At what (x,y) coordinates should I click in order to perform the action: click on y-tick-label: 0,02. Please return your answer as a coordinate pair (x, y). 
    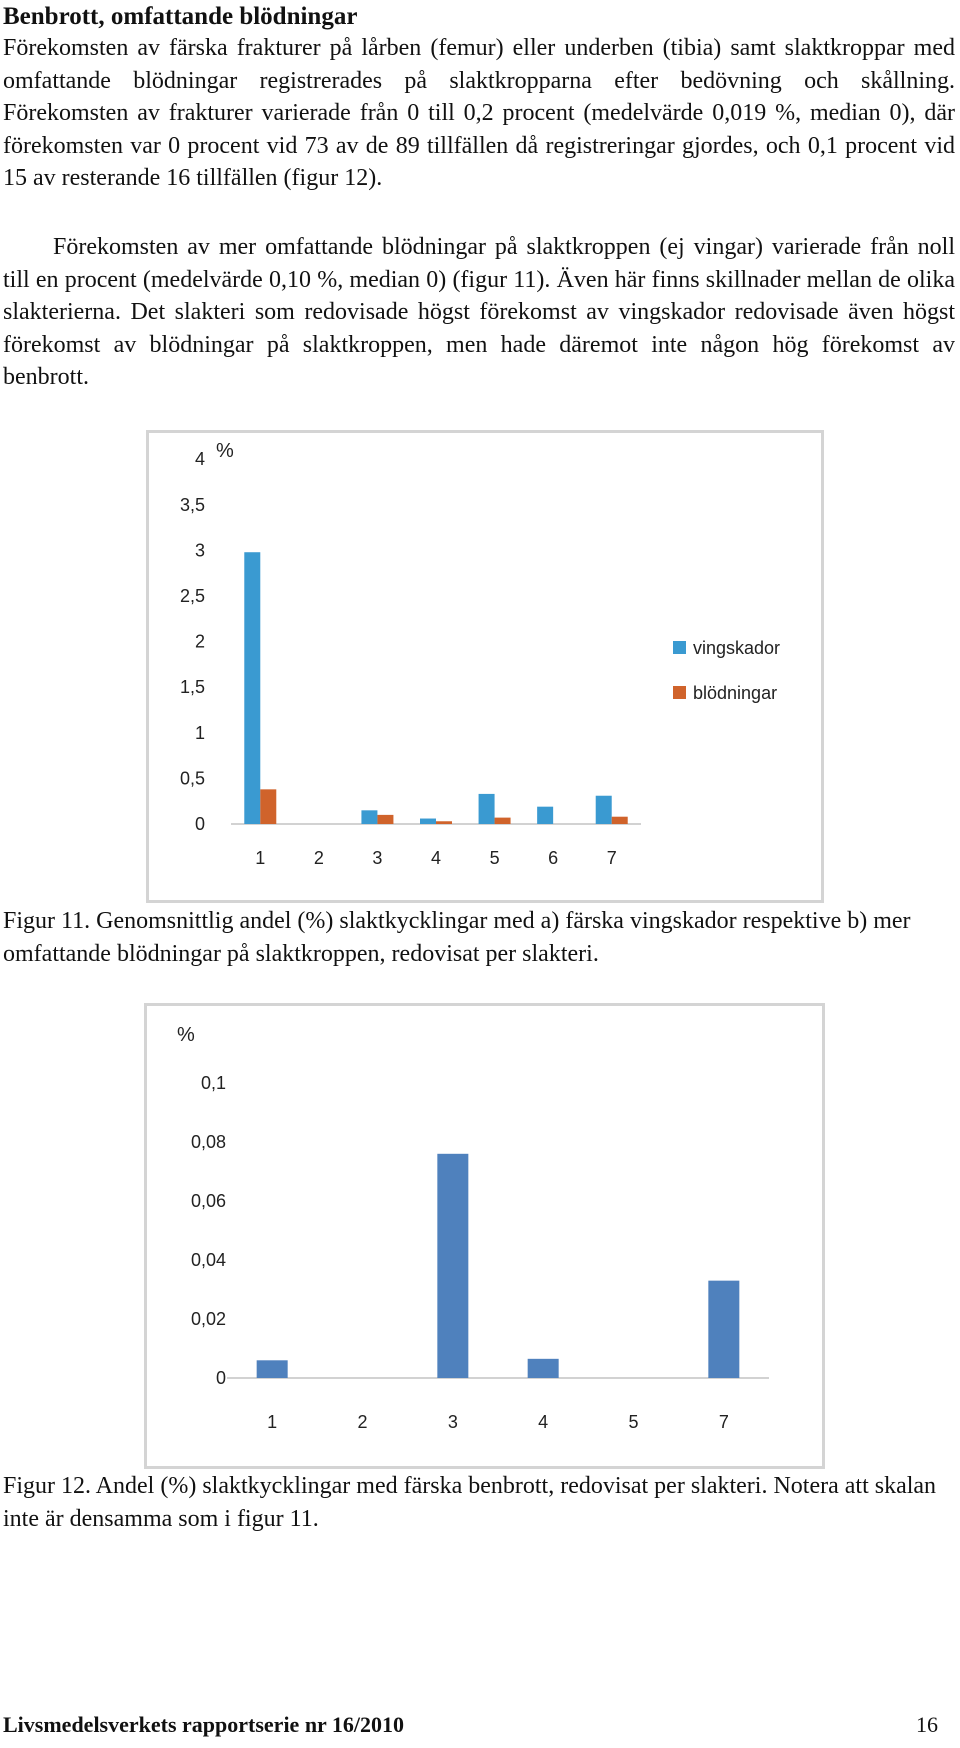
    Looking at the image, I should click on (208, 1319).